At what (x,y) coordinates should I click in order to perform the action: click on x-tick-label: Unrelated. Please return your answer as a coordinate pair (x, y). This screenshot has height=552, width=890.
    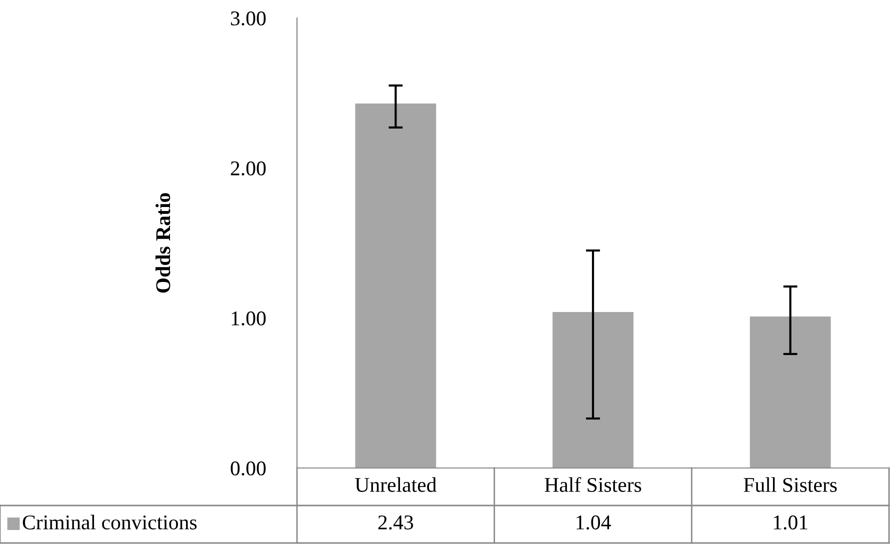
    Looking at the image, I should click on (395, 484).